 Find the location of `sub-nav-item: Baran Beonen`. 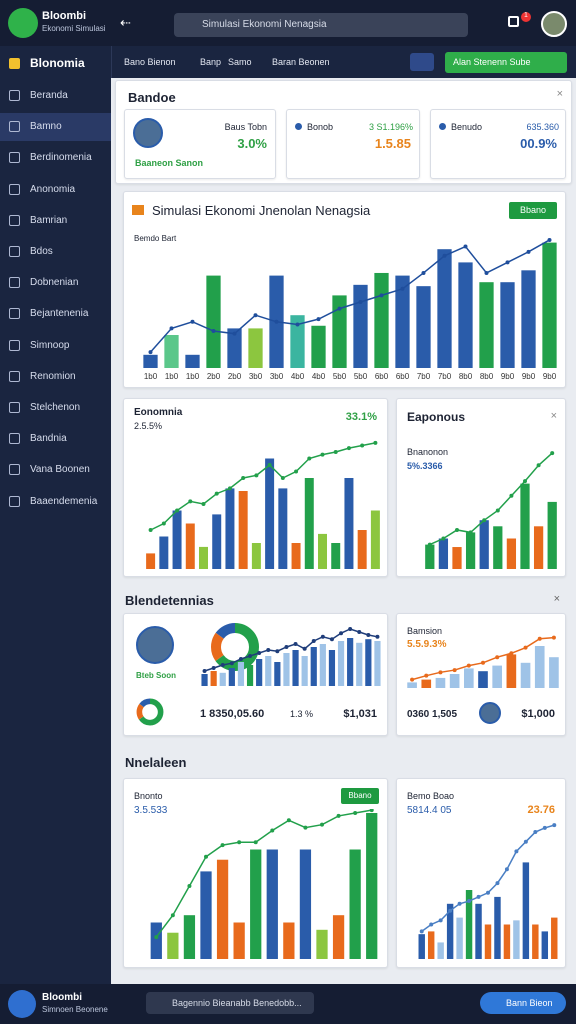

sub-nav-item: Baran Beonen is located at coordinates (301, 62).